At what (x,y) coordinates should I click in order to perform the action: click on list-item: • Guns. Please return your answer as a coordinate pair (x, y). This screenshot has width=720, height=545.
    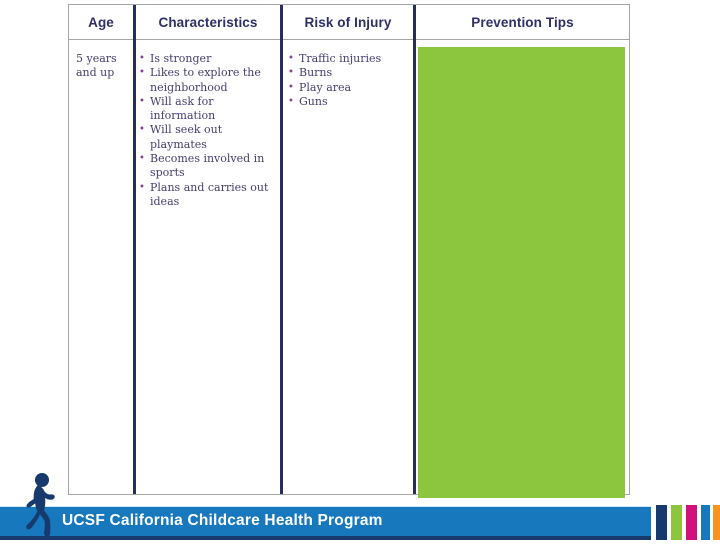
    Looking at the image, I should click on (308, 101).